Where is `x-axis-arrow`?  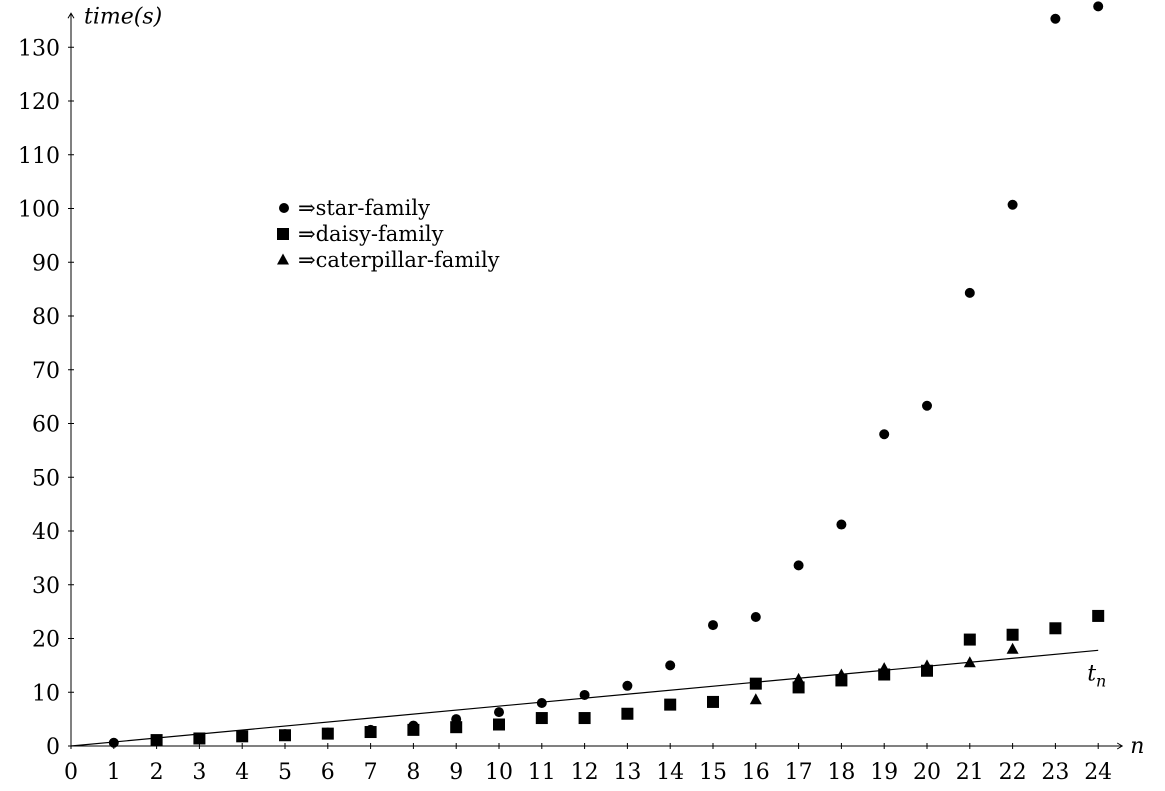 x-axis-arrow is located at coordinates (1120, 746).